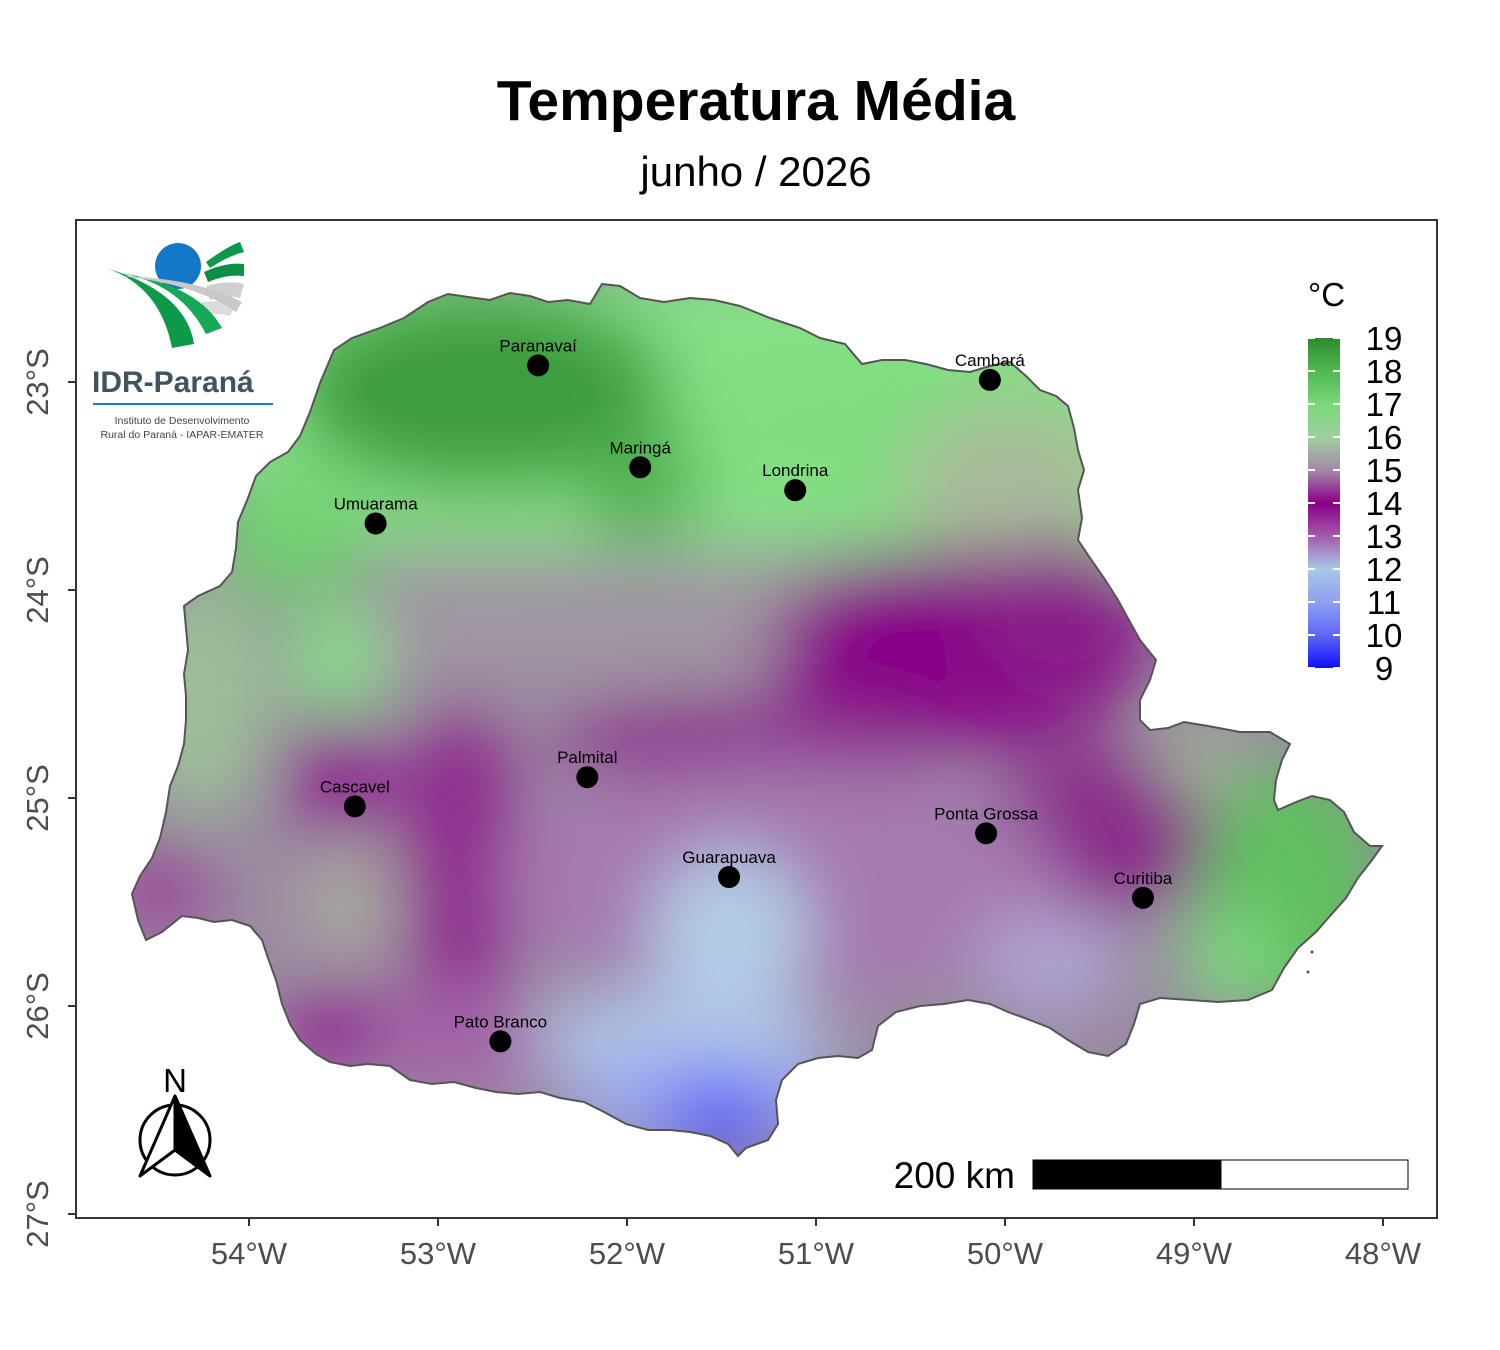 This screenshot has height=1350, width=1500. What do you see at coordinates (1143, 878) in the screenshot?
I see `city-label: Curitiba` at bounding box center [1143, 878].